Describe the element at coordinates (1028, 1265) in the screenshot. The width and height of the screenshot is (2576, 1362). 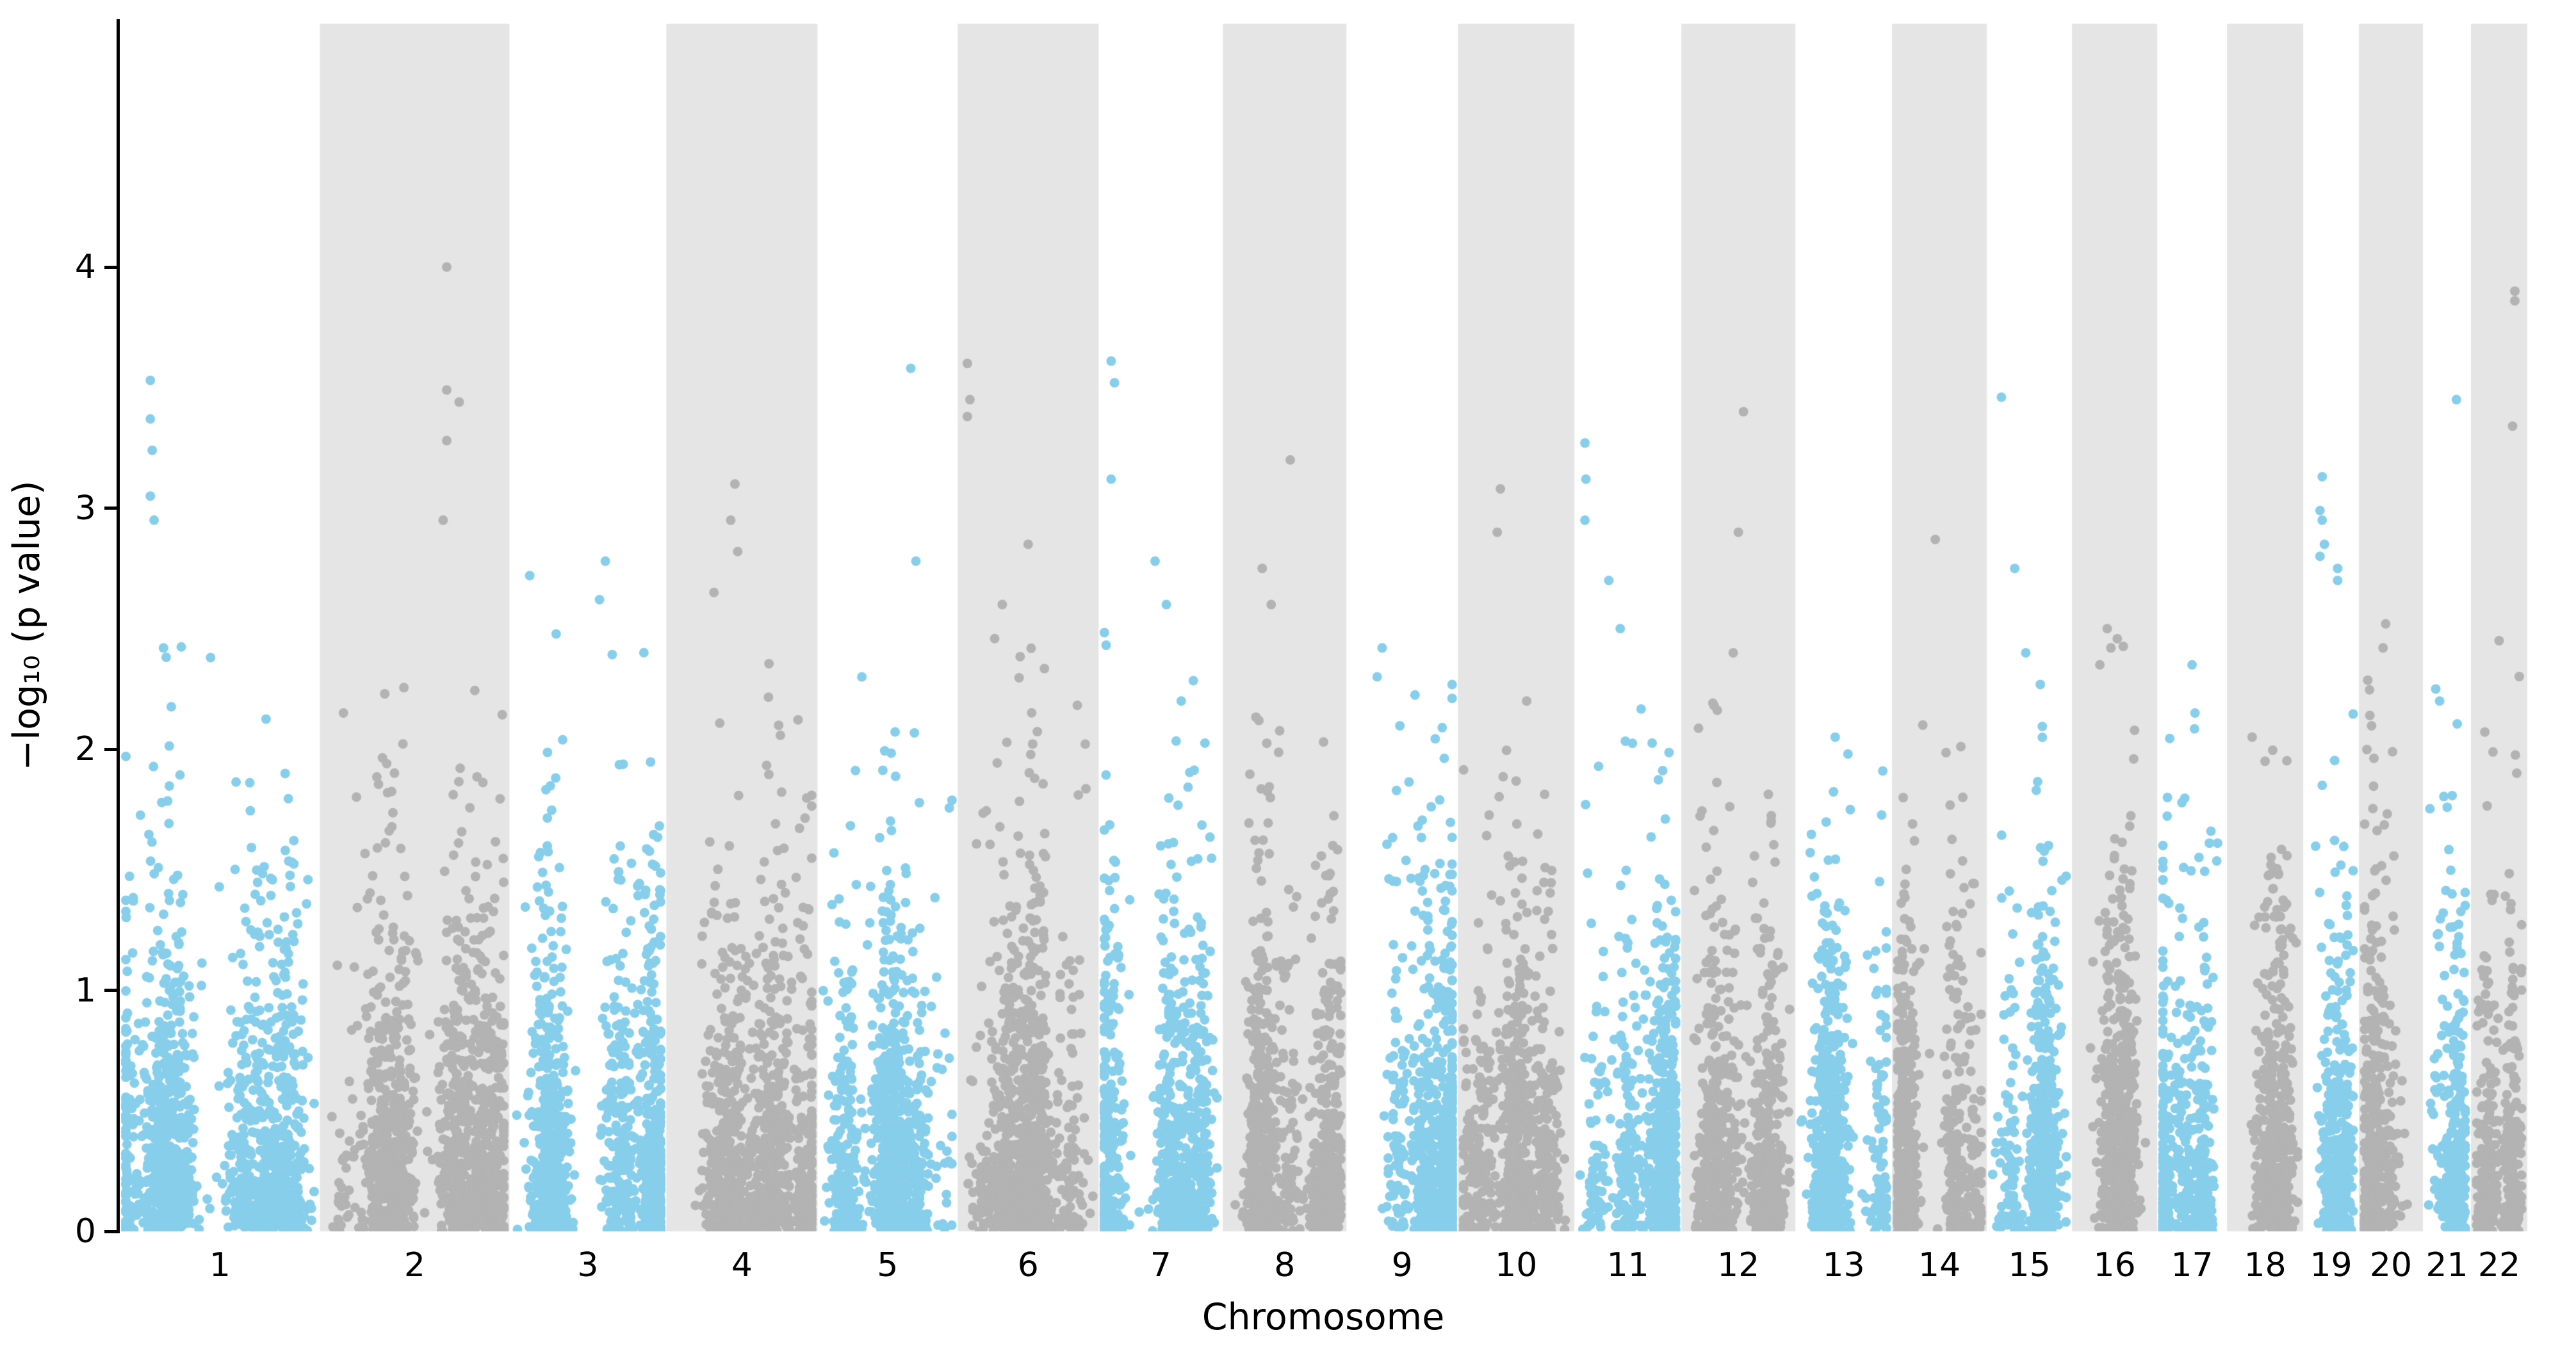
I see `x-tick-label-chr6: 6` at that location.